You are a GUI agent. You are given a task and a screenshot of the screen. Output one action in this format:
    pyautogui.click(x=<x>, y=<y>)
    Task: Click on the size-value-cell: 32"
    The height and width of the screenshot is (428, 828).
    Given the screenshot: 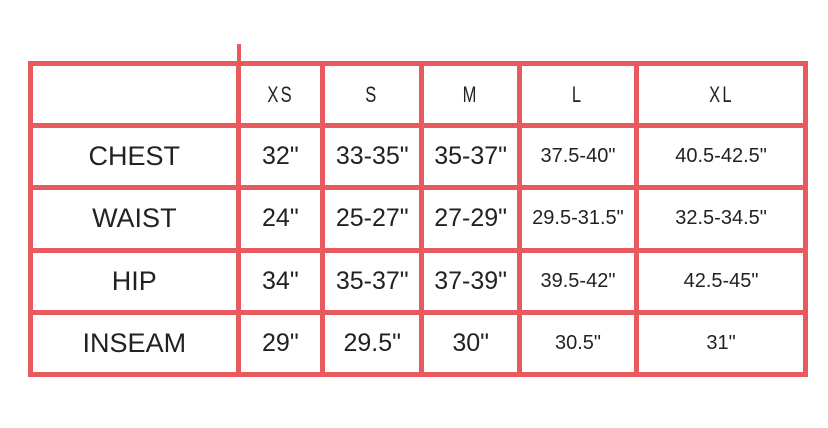 What is the action you would take?
    pyautogui.click(x=280, y=157)
    